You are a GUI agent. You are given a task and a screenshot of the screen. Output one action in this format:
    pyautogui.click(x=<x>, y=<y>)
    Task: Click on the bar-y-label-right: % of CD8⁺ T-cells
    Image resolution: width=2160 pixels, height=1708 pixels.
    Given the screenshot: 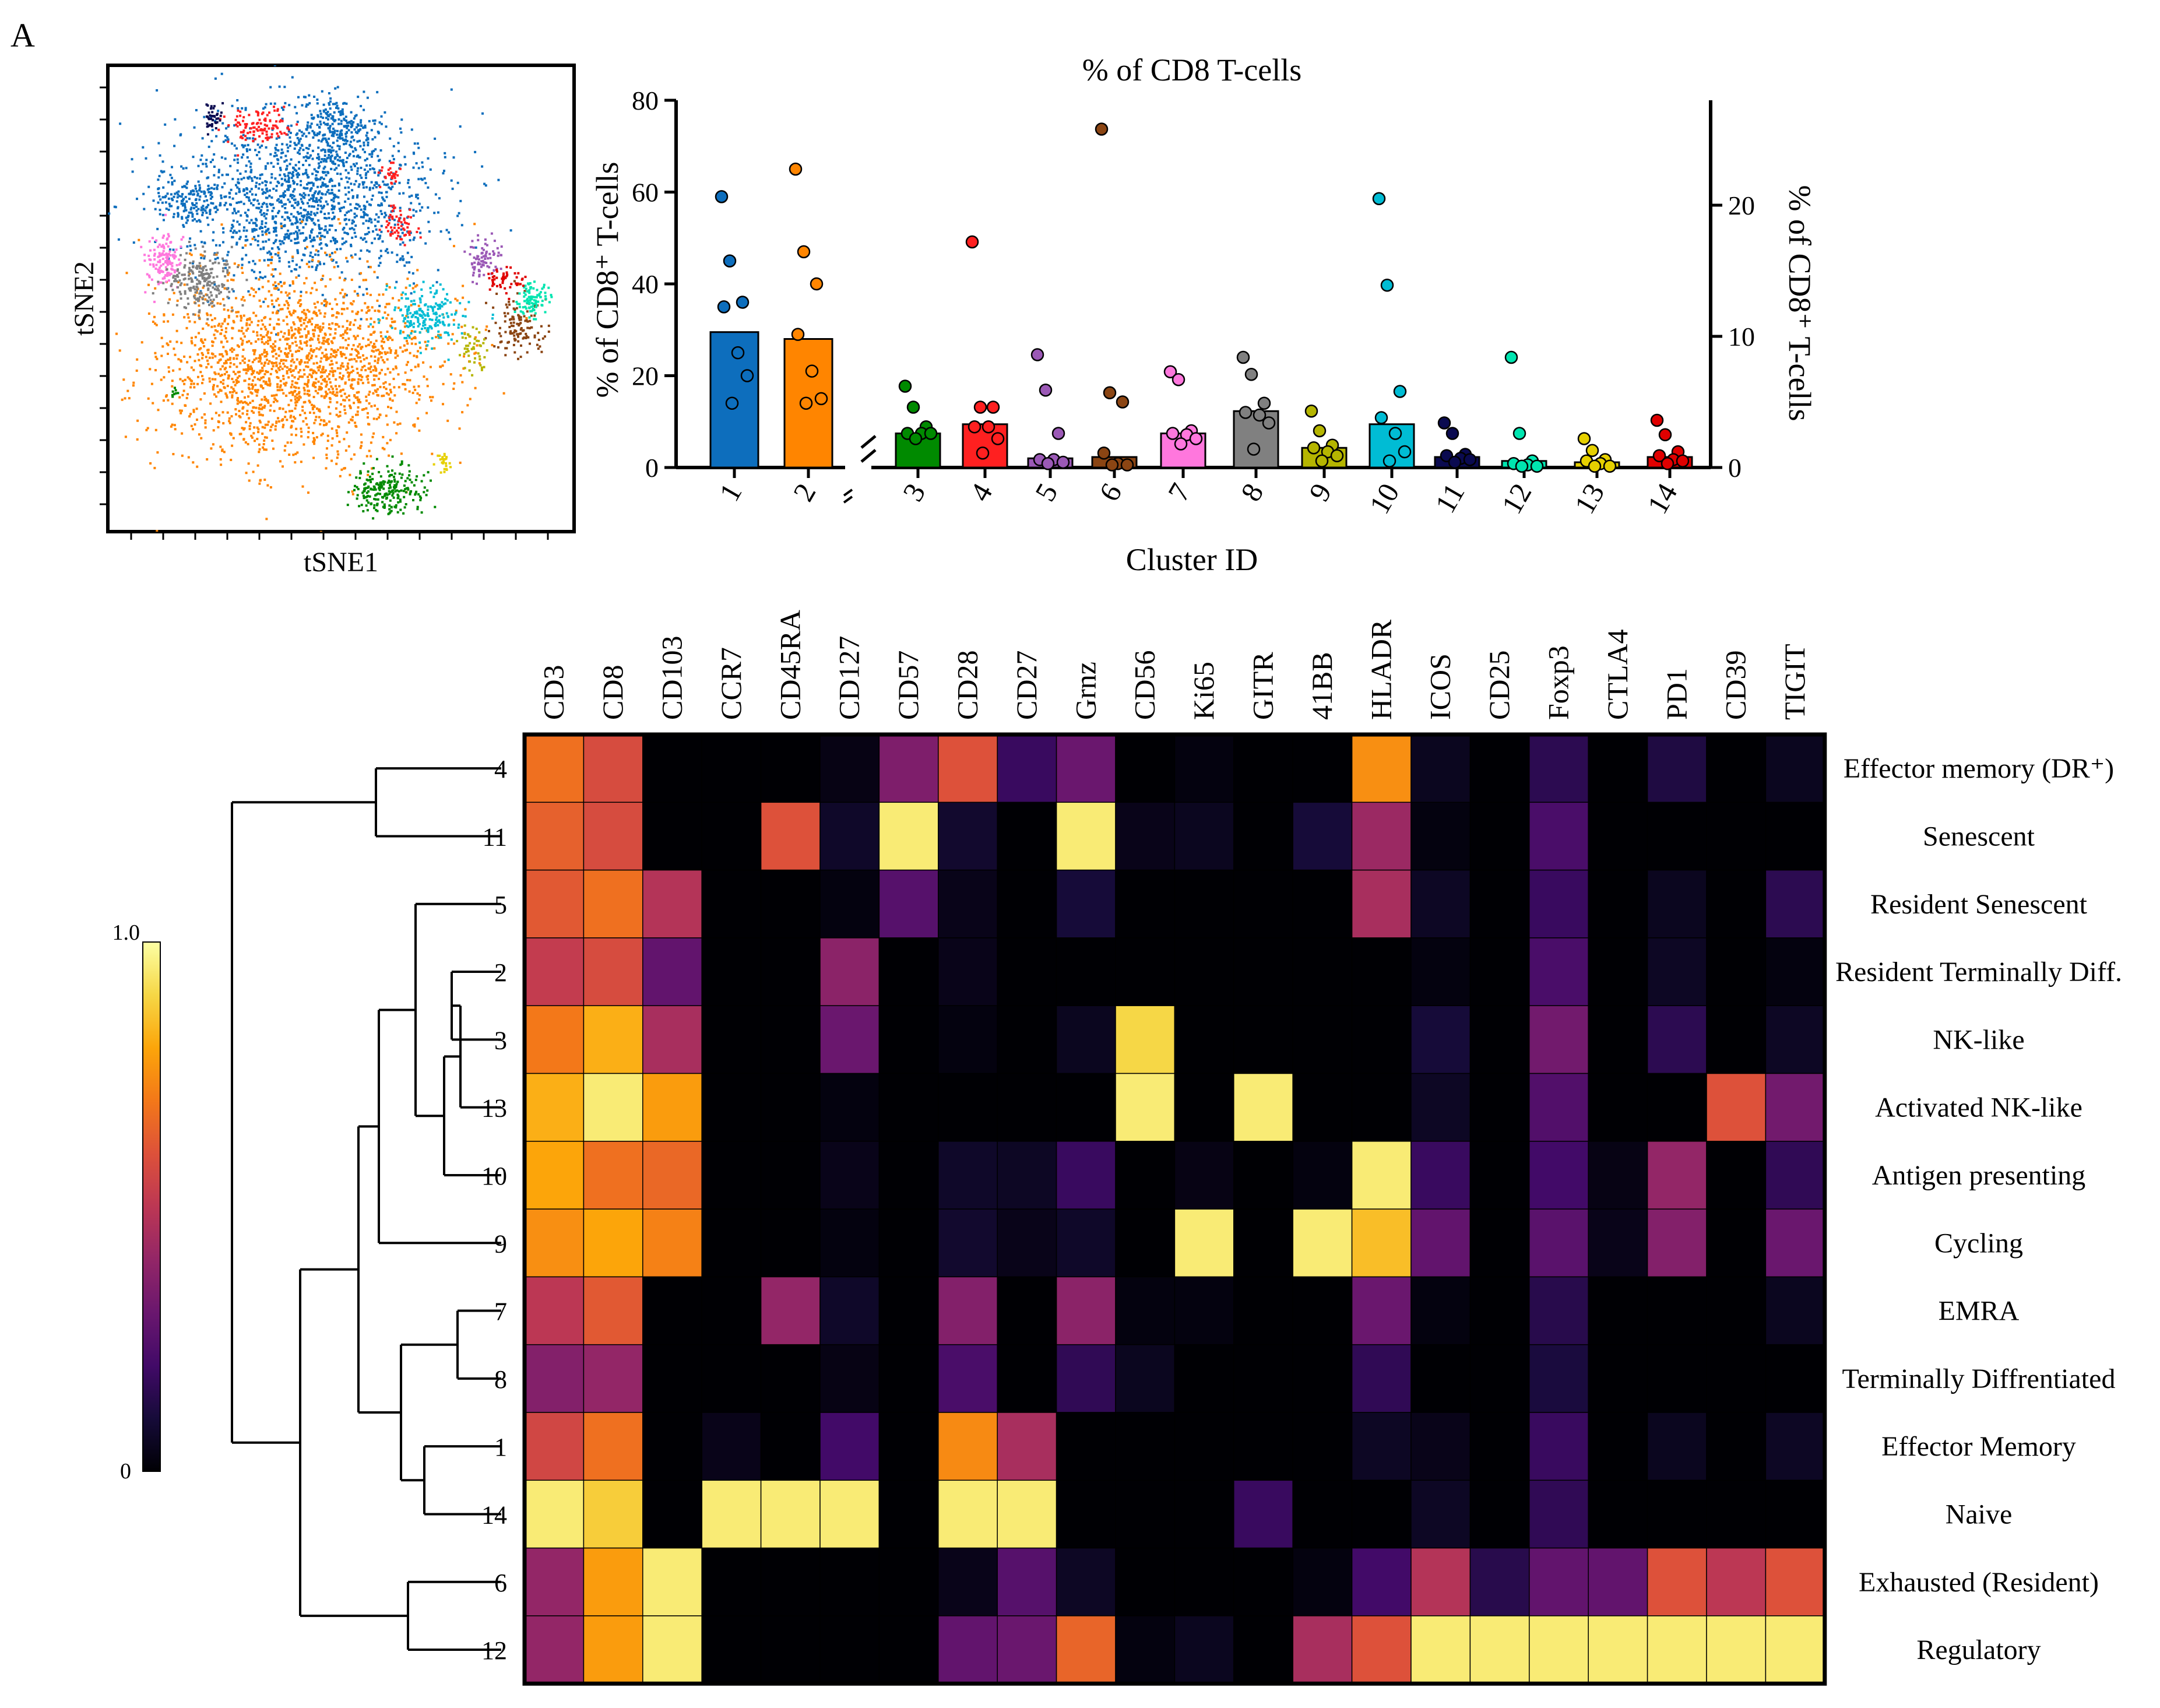 What is the action you would take?
    pyautogui.click(x=1799, y=303)
    